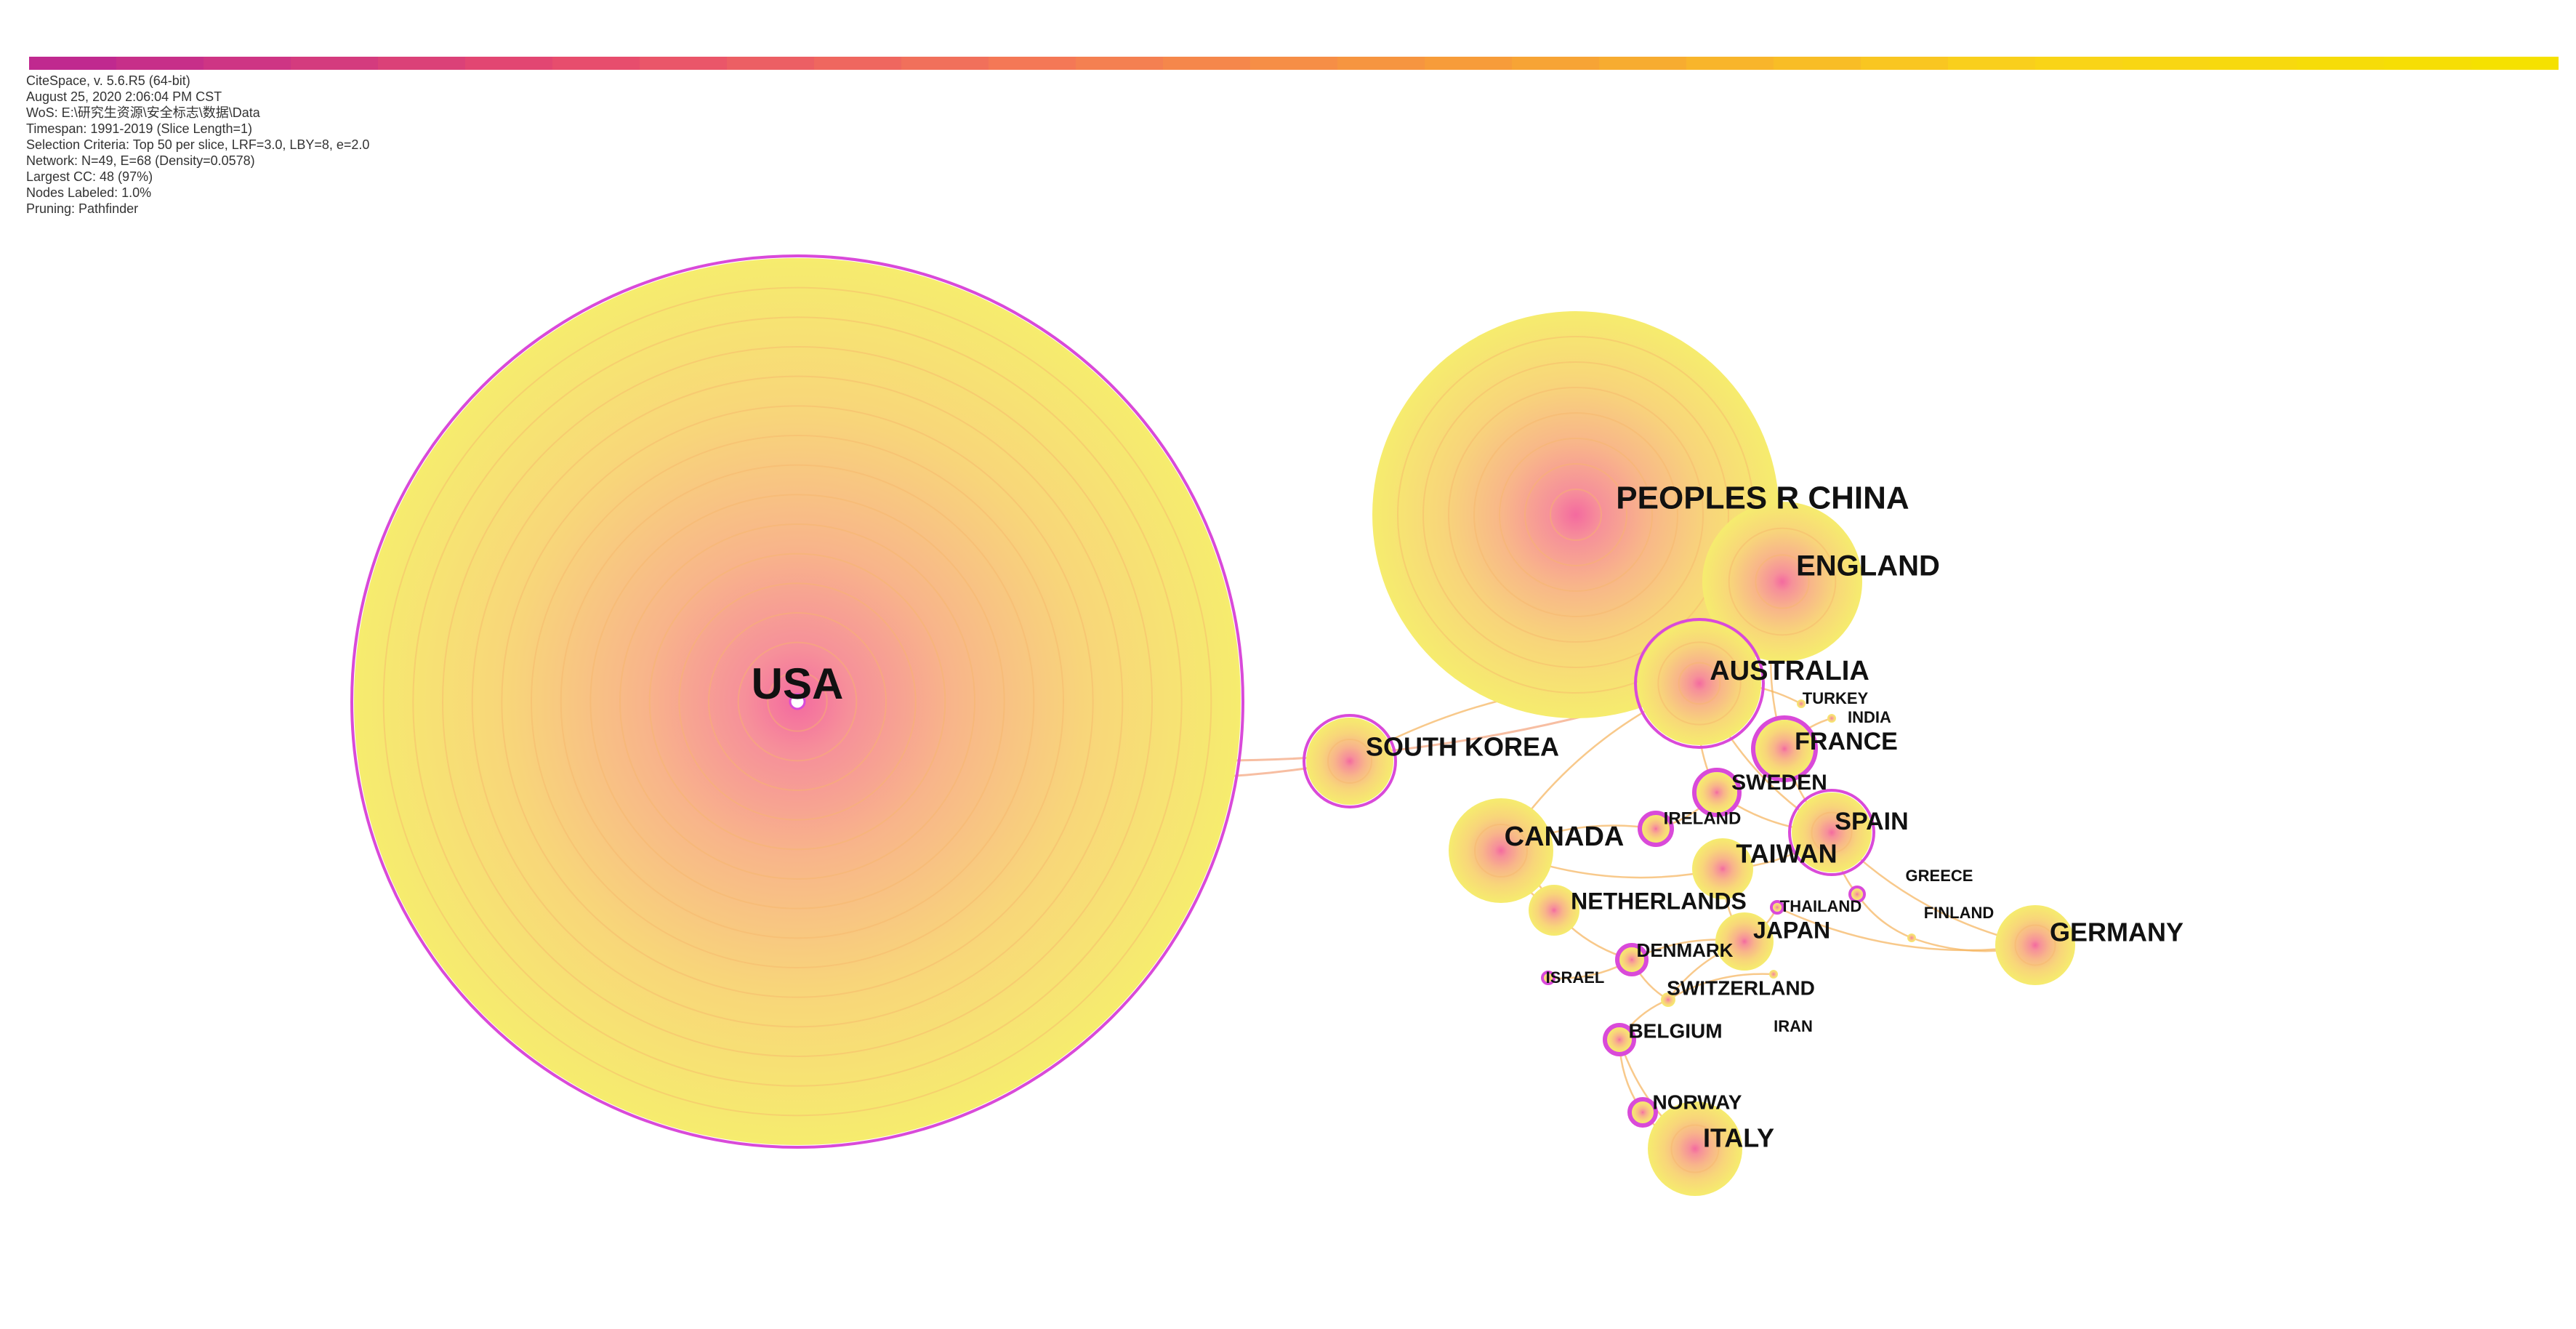 The image size is (2576, 1329). What do you see at coordinates (124, 96) in the screenshot?
I see `metadata-line: August 25, 2020 2:06:04 PM CST` at bounding box center [124, 96].